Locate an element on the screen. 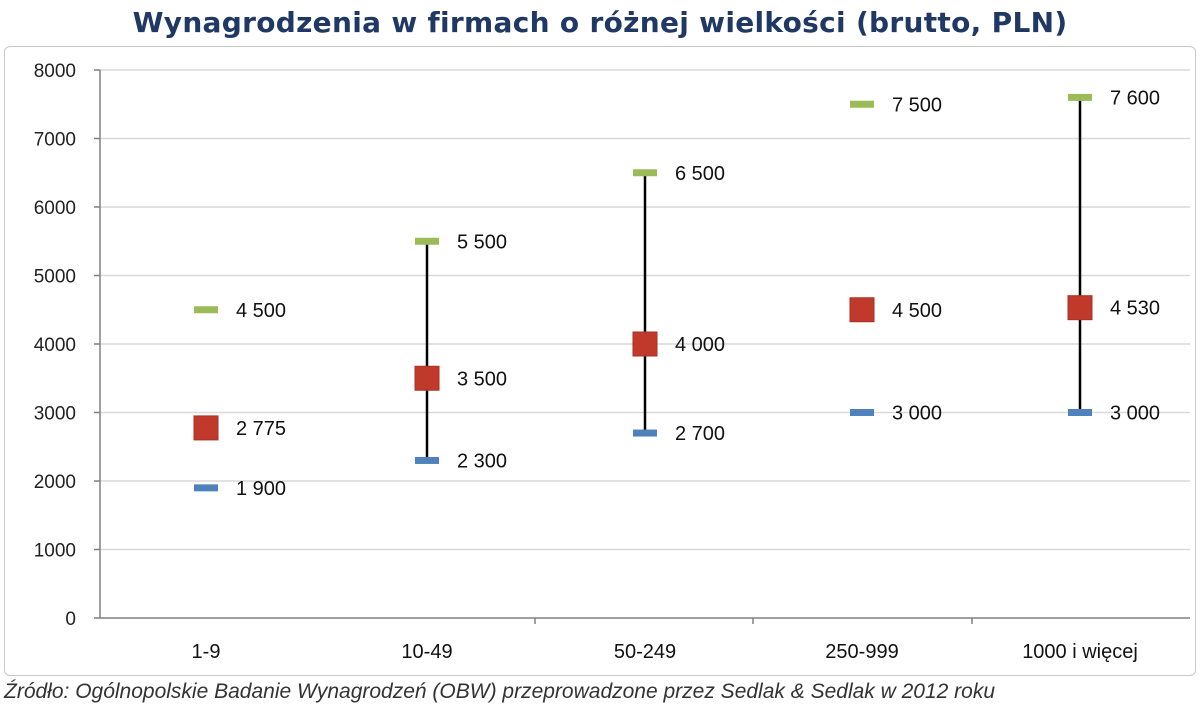  y-tick-label: 1000 is located at coordinates (55, 551).